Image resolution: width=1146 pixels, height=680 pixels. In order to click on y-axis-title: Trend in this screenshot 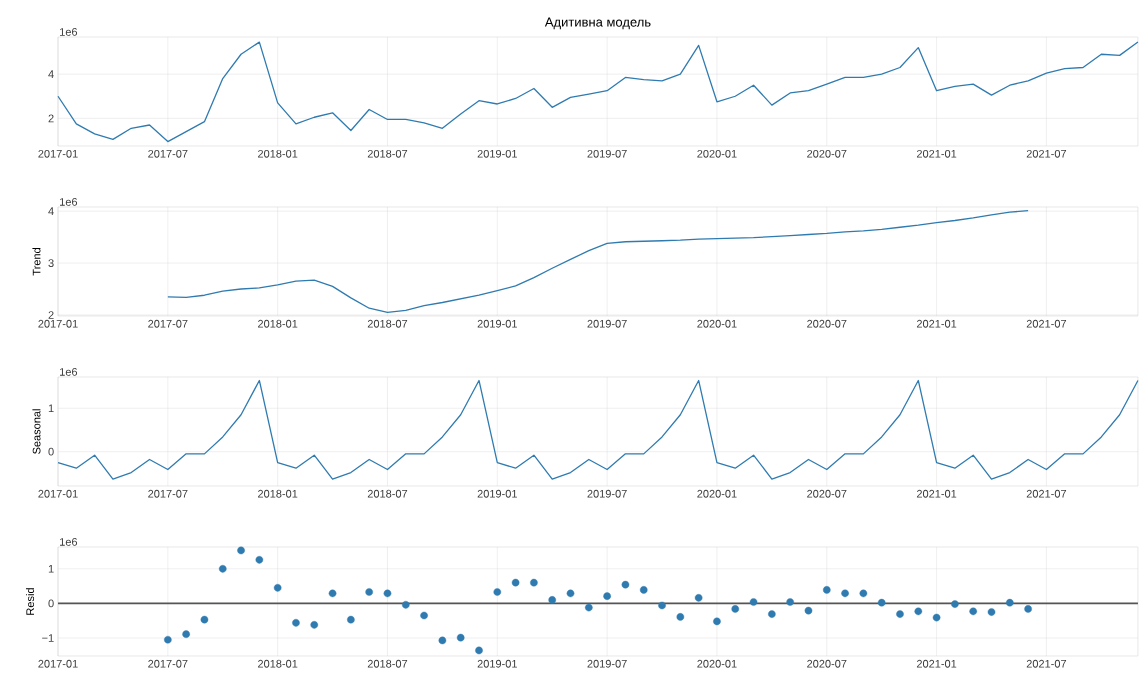, I will do `click(36, 262)`.